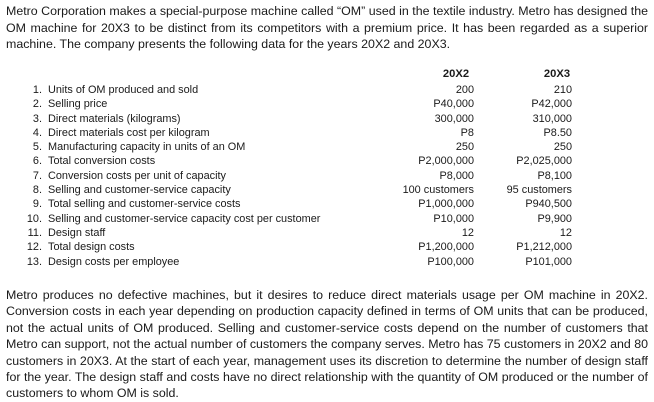 Image resolution: width=654 pixels, height=402 pixels. Describe the element at coordinates (37, 190) in the screenshot. I see `row-number: 8.` at that location.